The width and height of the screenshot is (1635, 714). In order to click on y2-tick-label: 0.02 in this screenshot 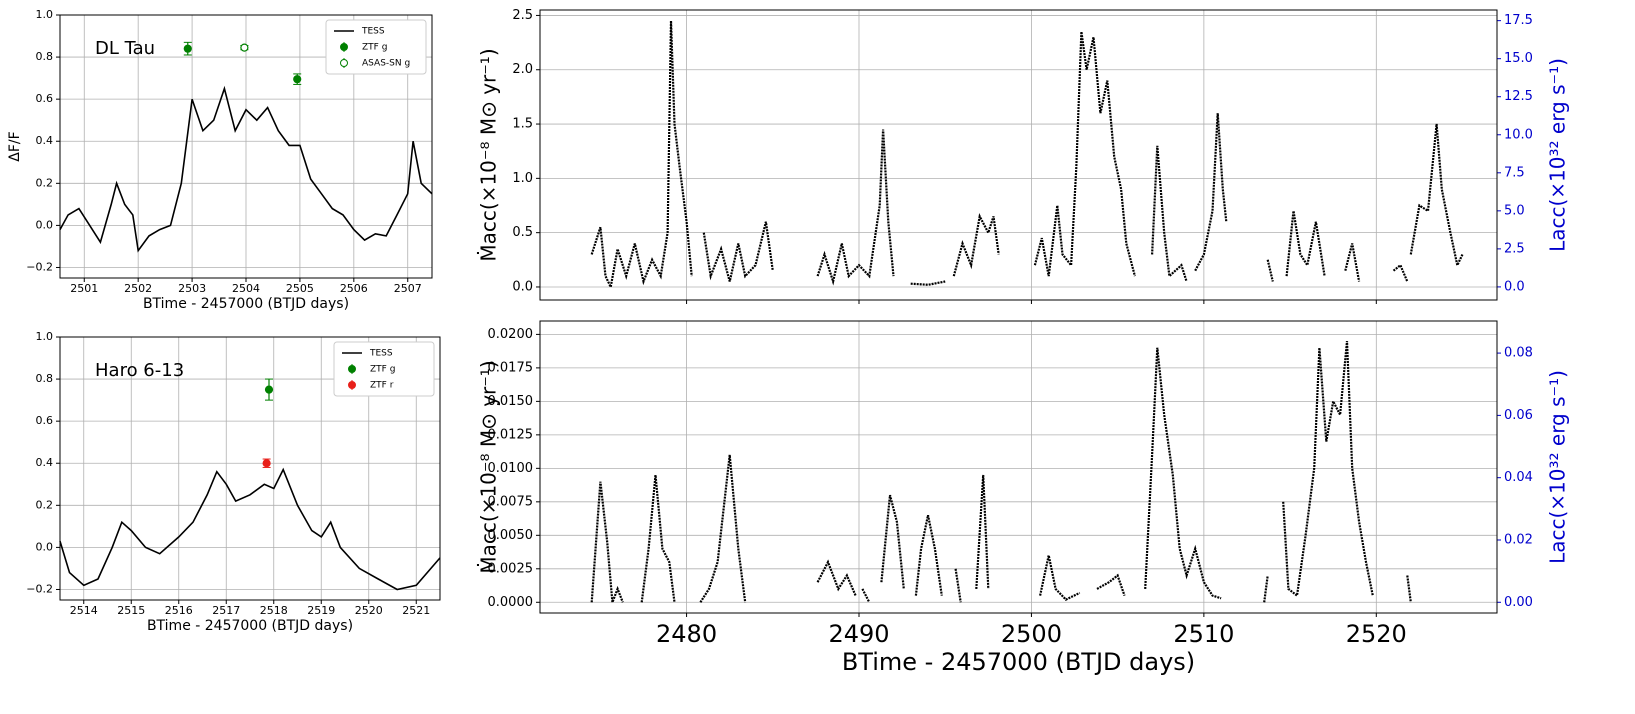, I will do `click(1518, 539)`.